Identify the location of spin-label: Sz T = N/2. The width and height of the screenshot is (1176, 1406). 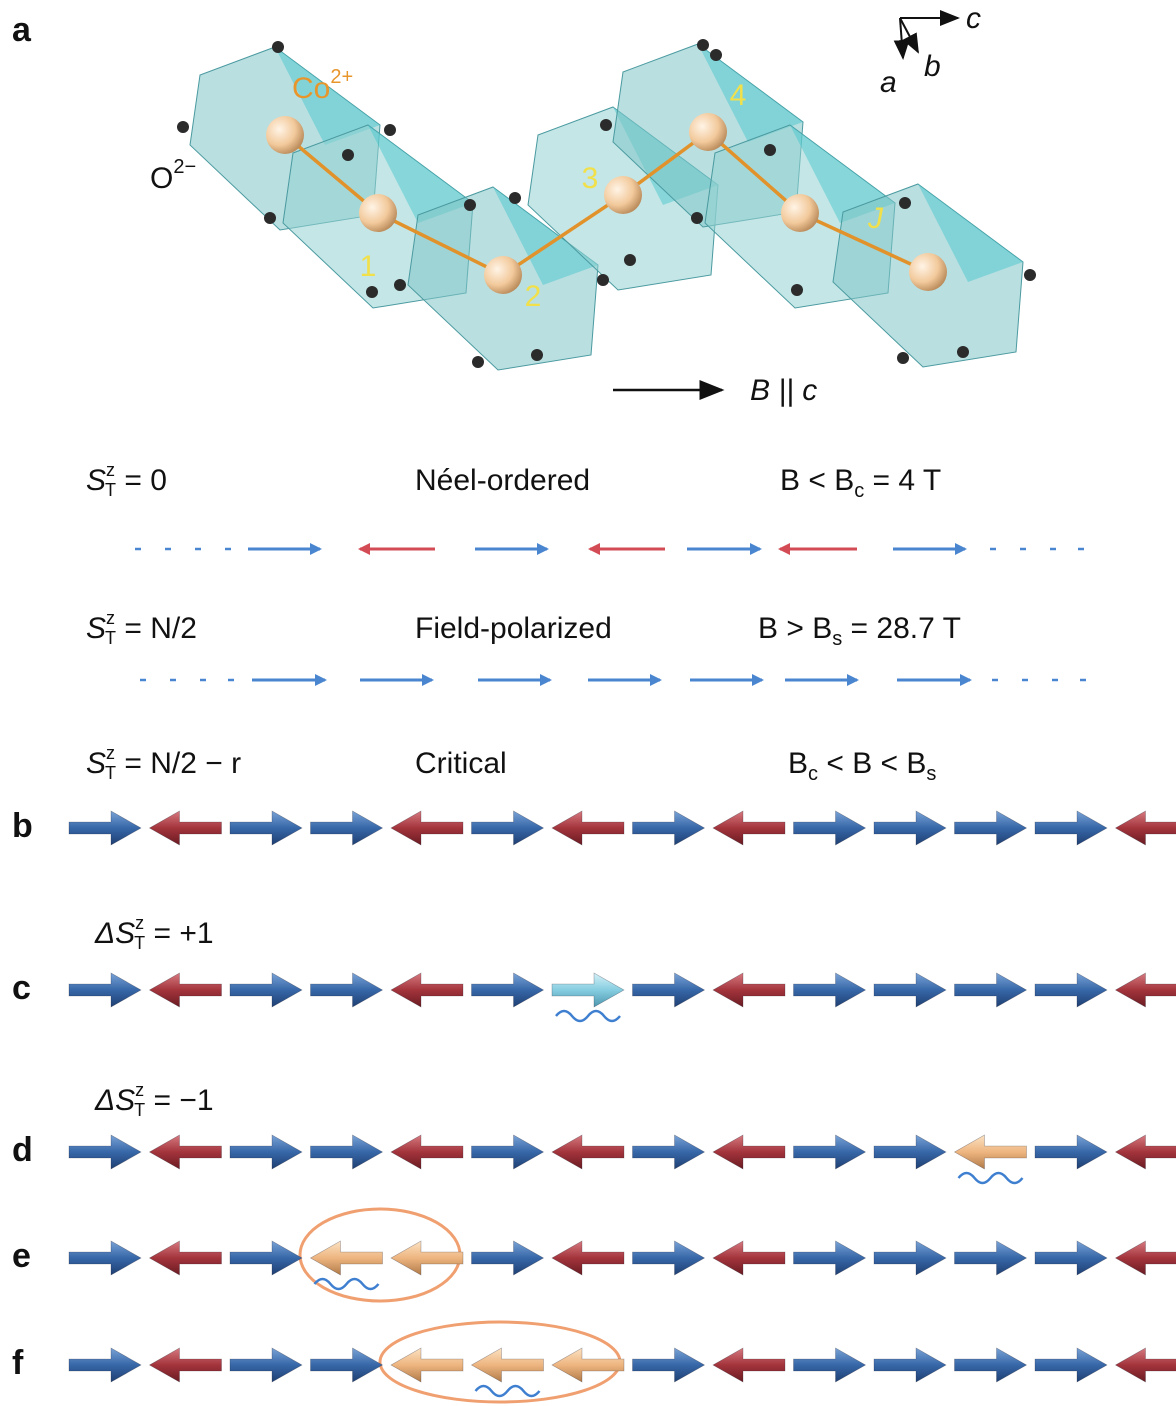
(141, 628).